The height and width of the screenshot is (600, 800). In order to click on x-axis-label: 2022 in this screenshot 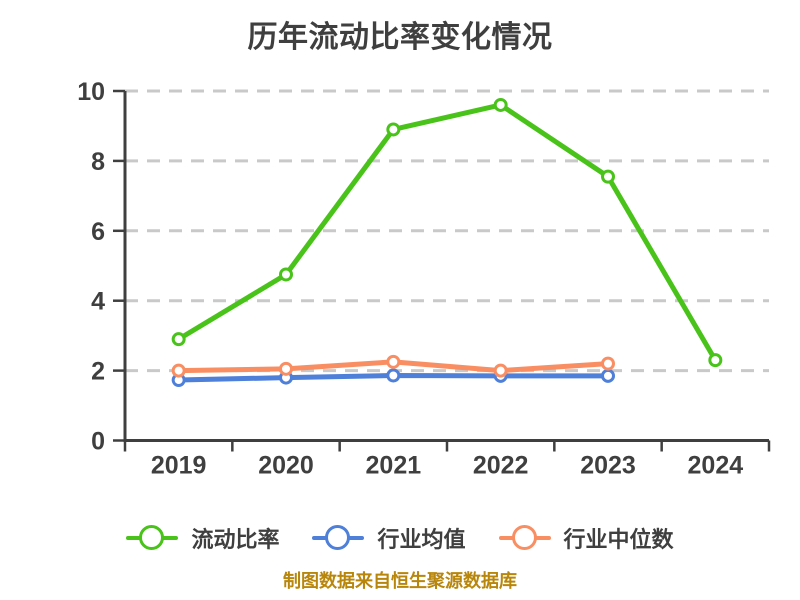, I will do `click(501, 466)`.